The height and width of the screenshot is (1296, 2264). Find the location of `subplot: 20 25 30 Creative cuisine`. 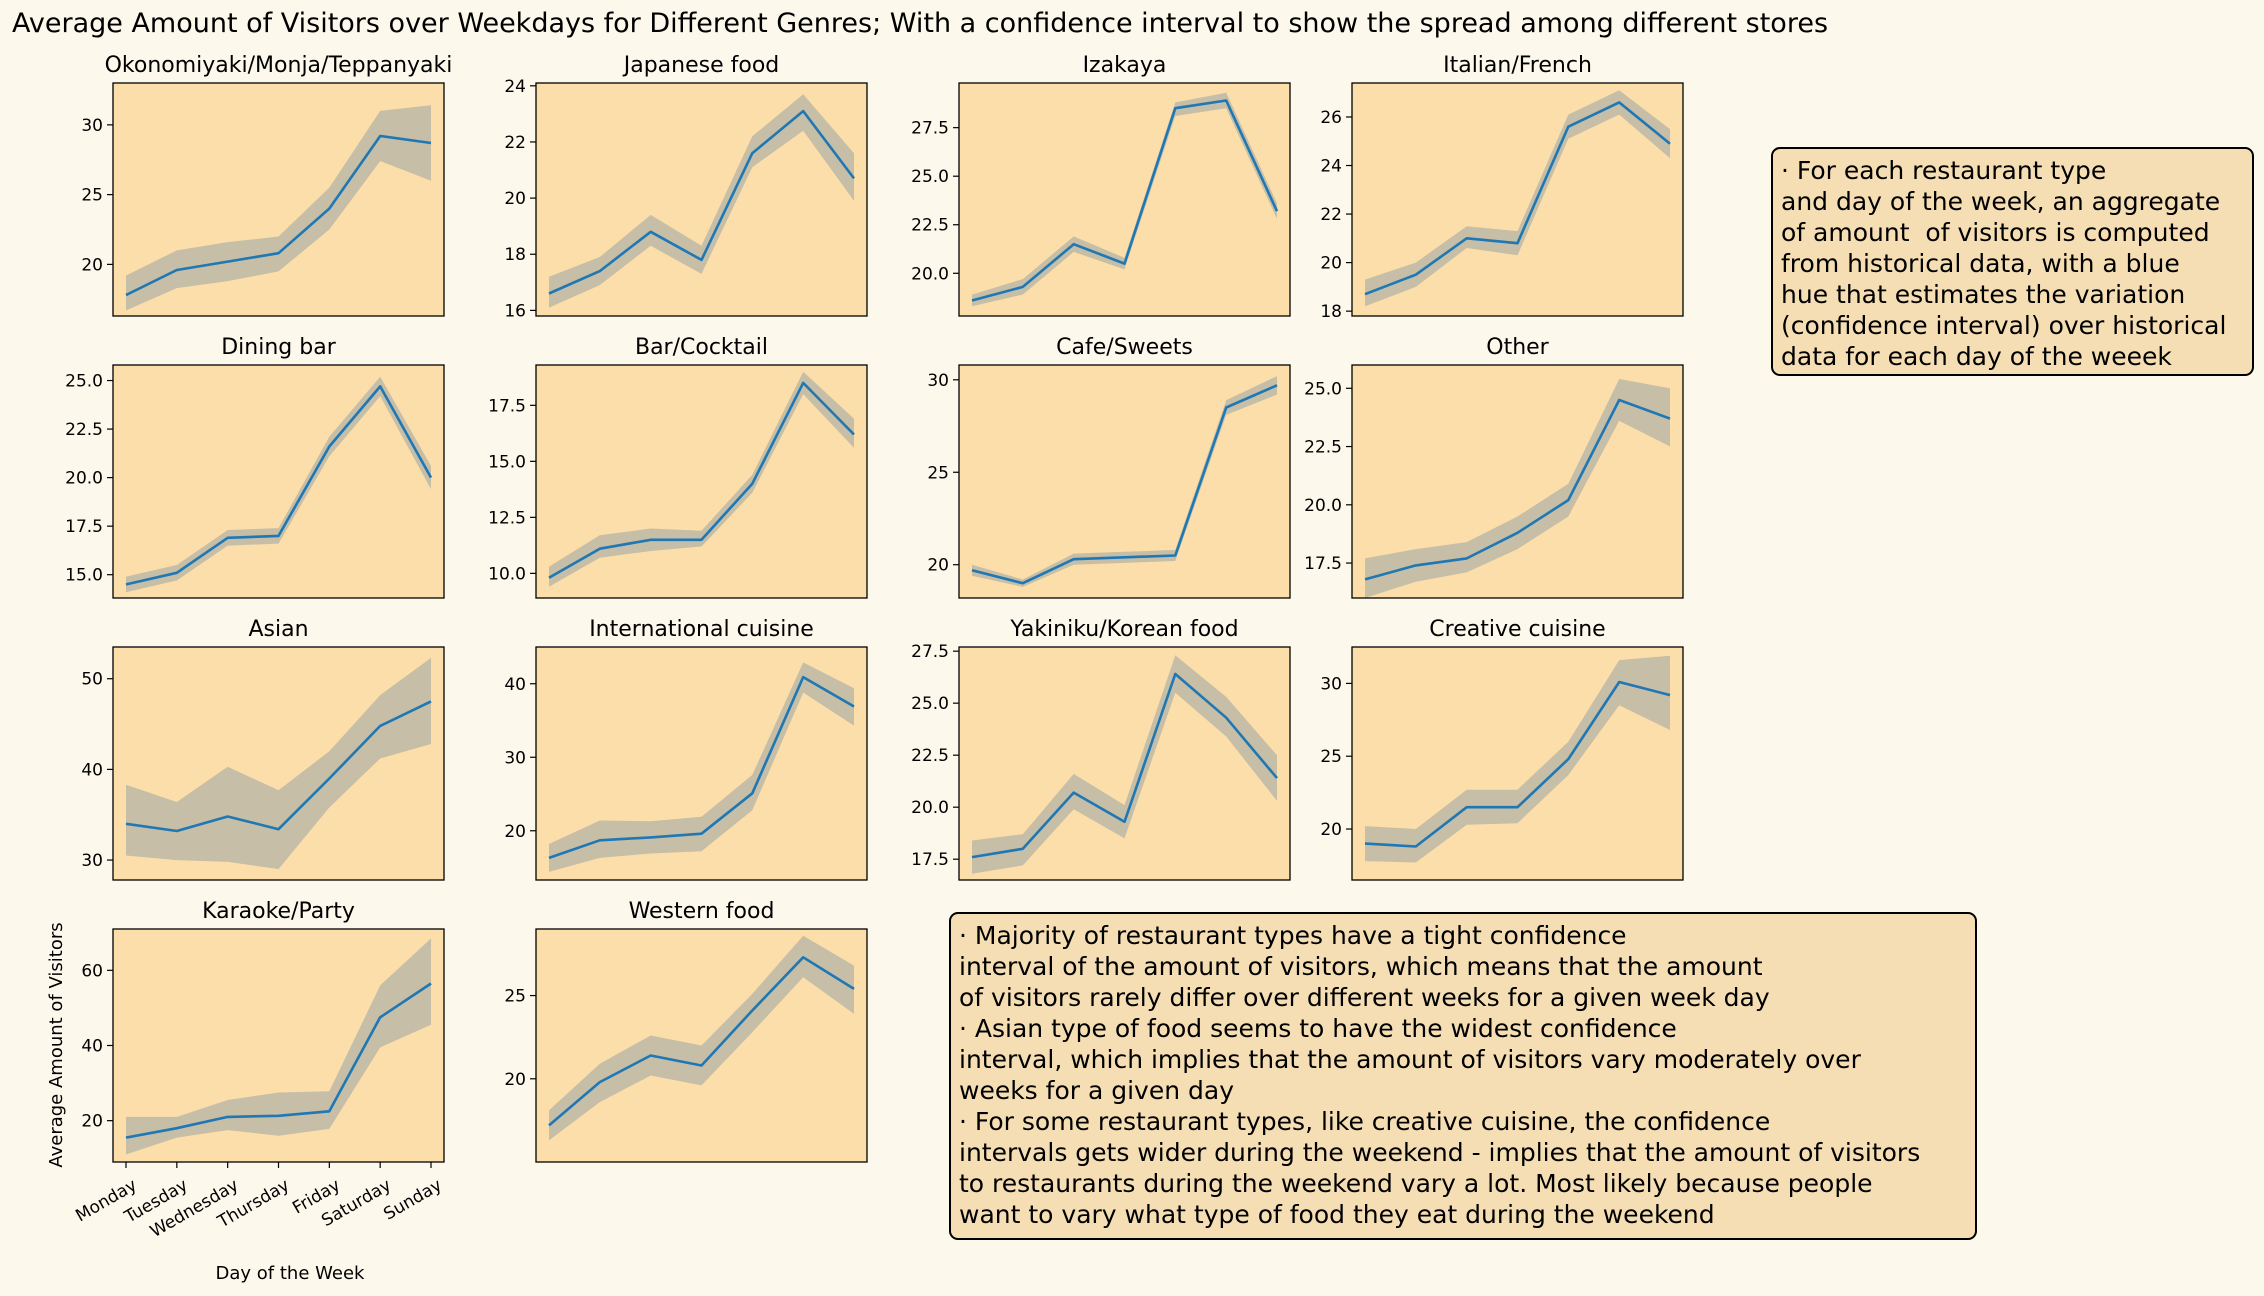

subplot: 20 25 30 Creative cuisine is located at coordinates (1502, 749).